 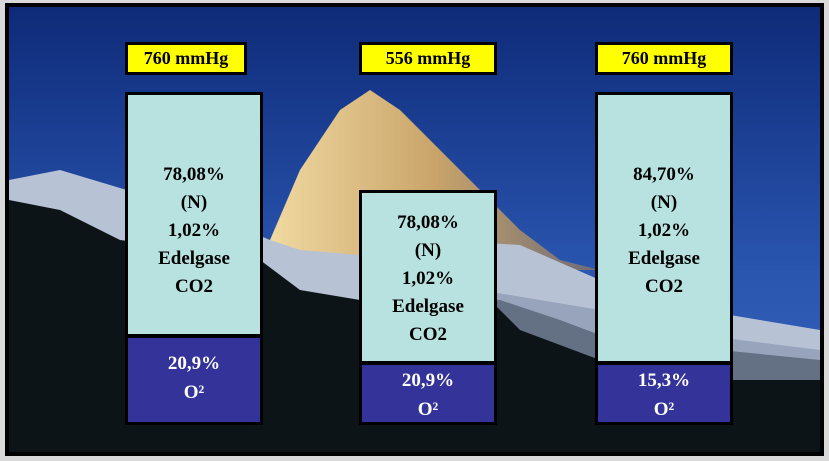 I want to click on gas-box: 84,70% (N) 1,02% Edelgase CO2, so click(x=664, y=228).